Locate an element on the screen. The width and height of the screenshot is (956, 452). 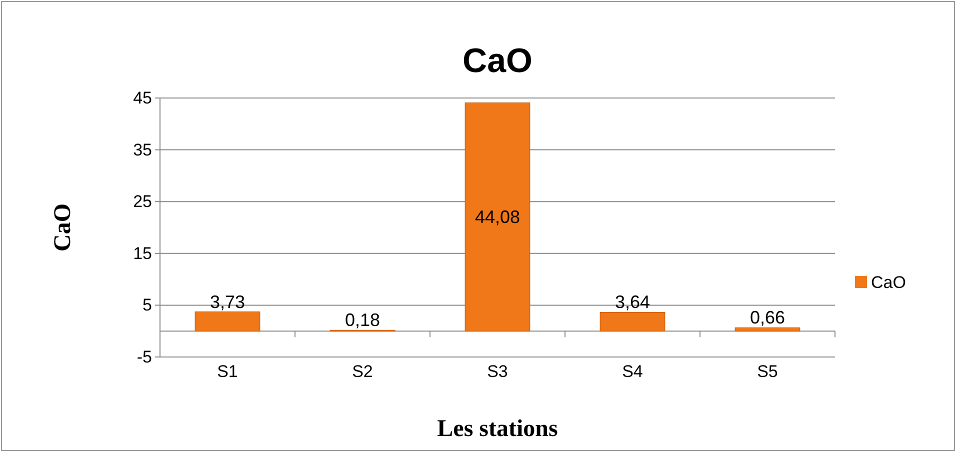
data-label: 0,18 is located at coordinates (362, 320).